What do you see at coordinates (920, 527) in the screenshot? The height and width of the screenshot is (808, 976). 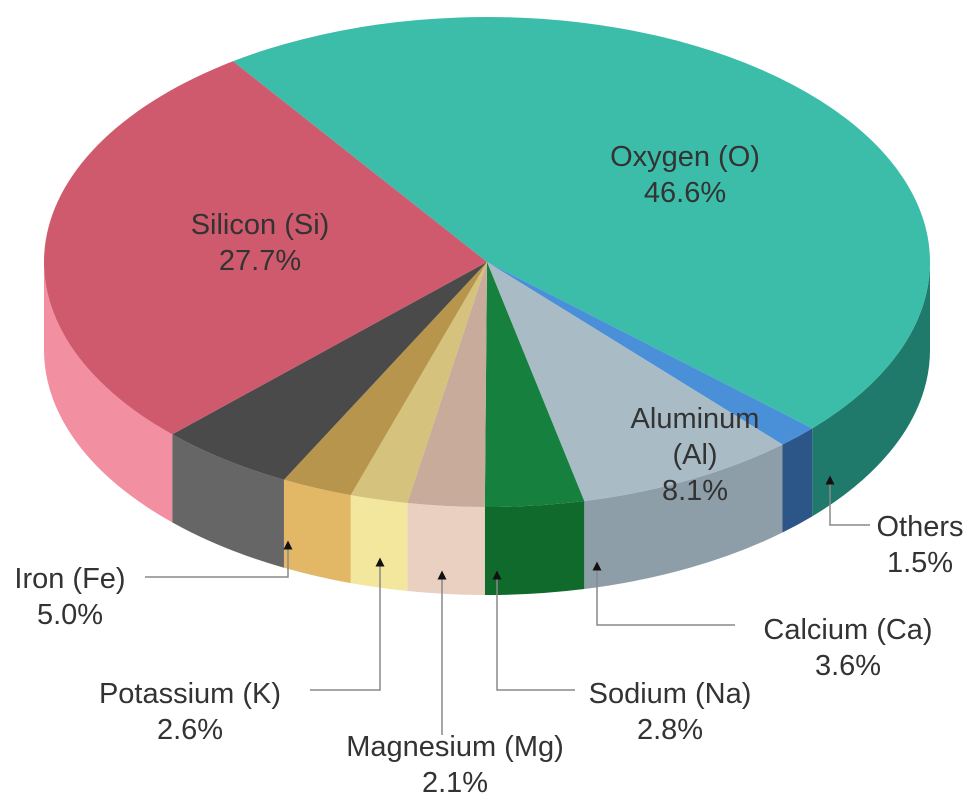 I see `category-label: Others` at bounding box center [920, 527].